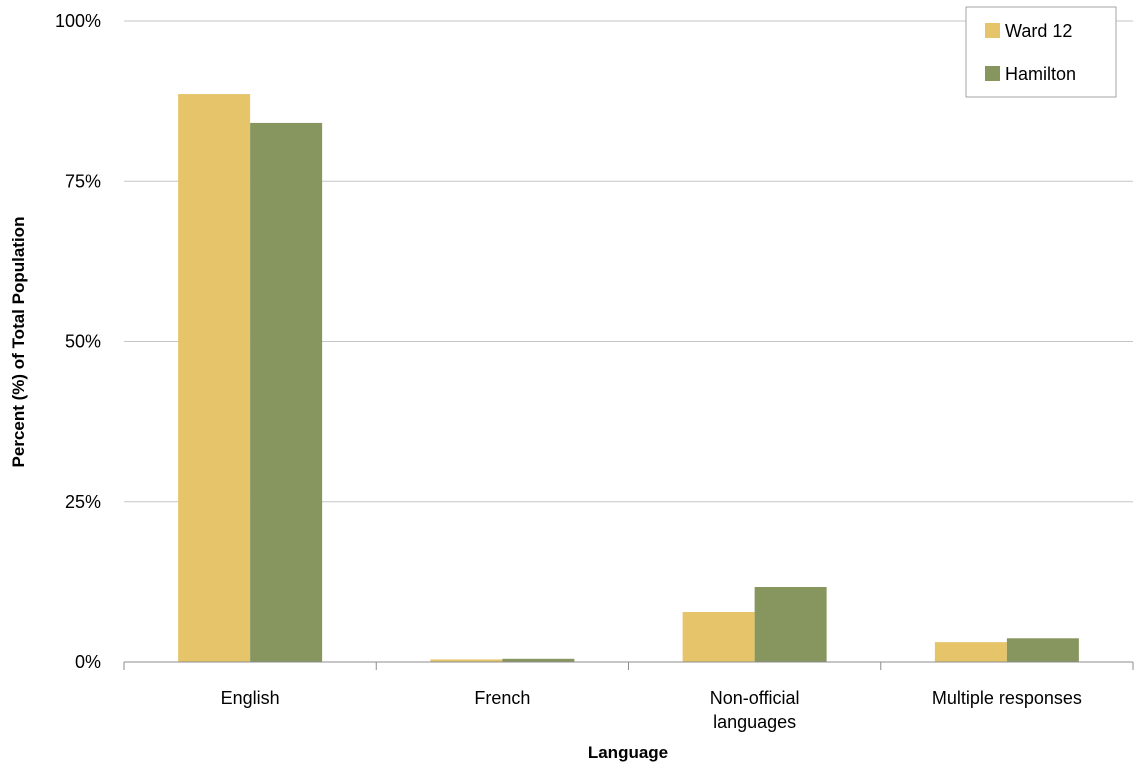 This screenshot has width=1135, height=767. I want to click on y-tick-label: 0%, so click(88, 662).